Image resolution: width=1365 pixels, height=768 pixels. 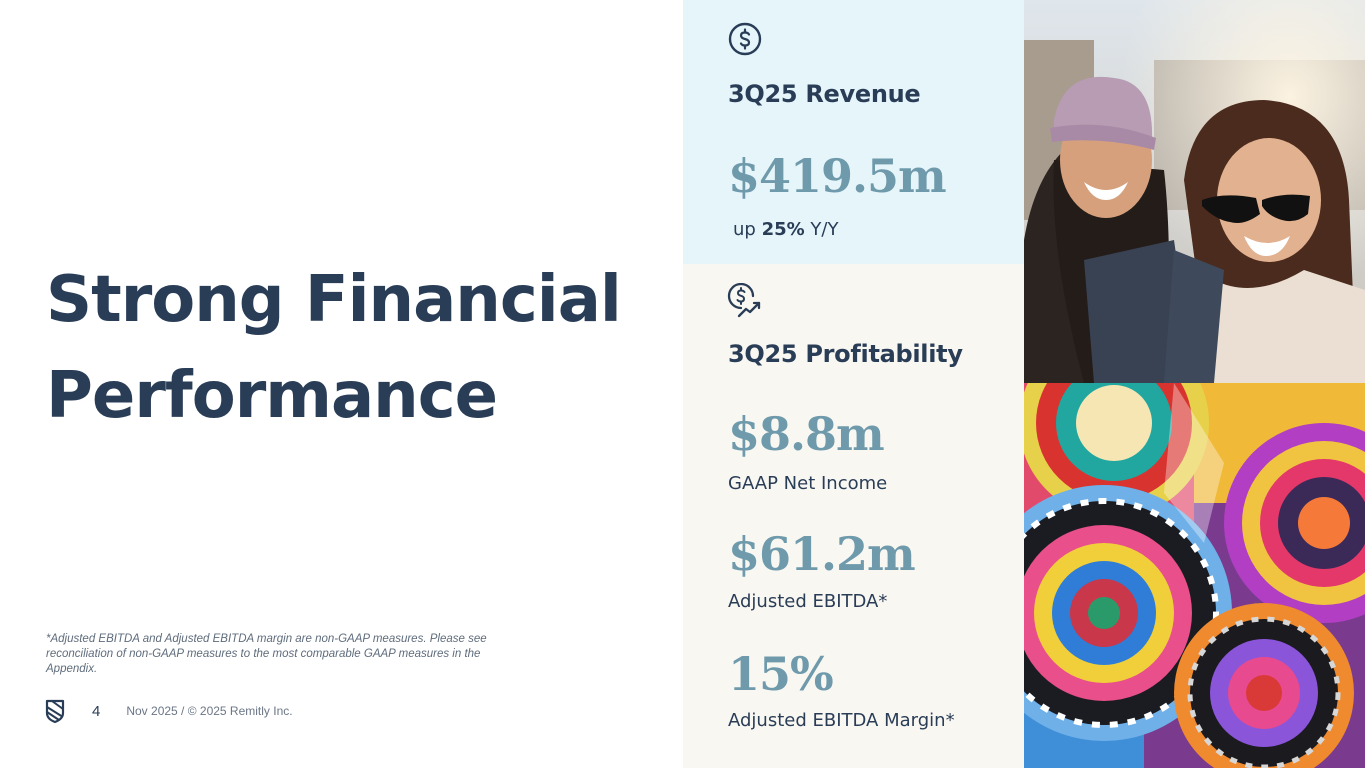 What do you see at coordinates (744, 229) in the screenshot?
I see `revenue-growth-prefix: up` at bounding box center [744, 229].